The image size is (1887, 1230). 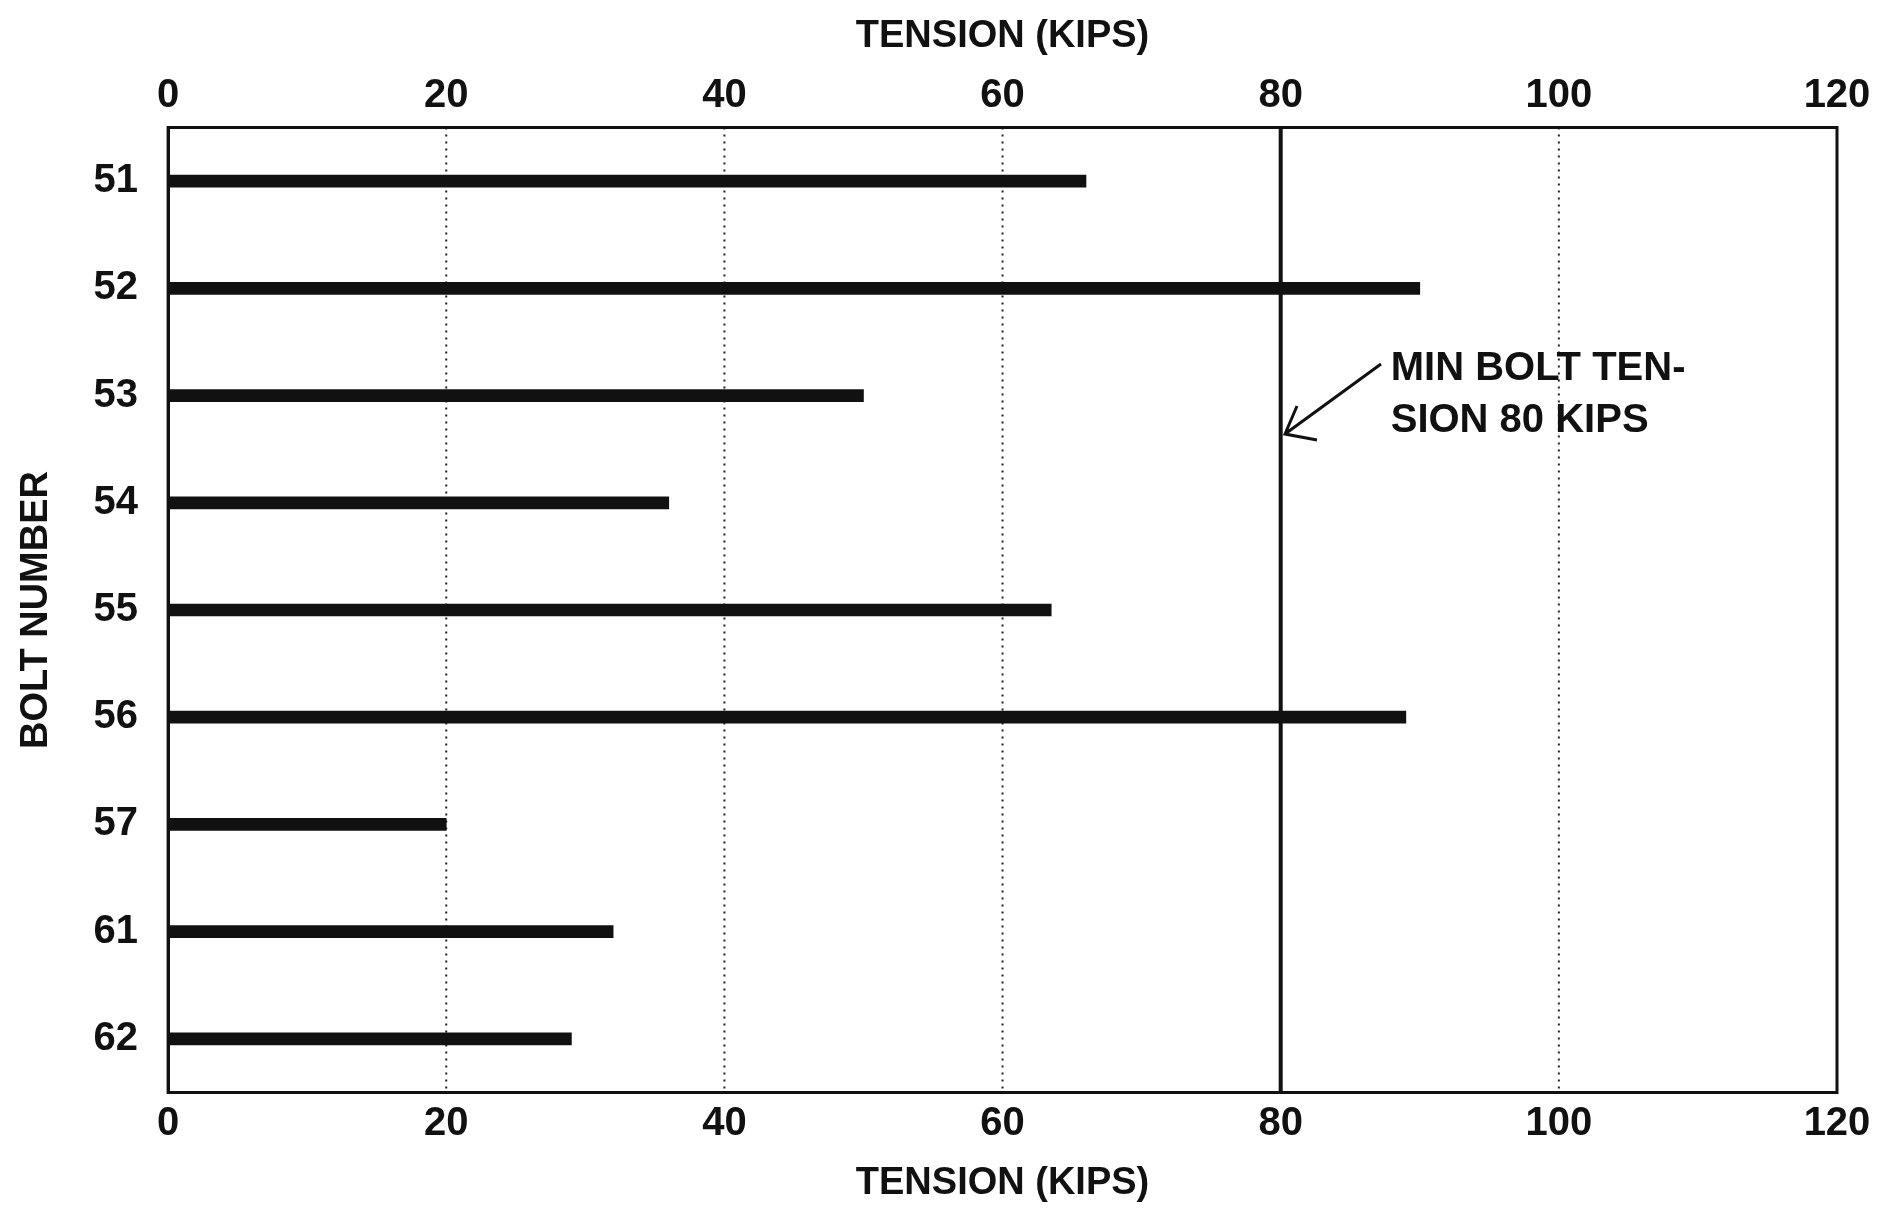 I want to click on x2-tick-label: 120, so click(x=1837, y=92).